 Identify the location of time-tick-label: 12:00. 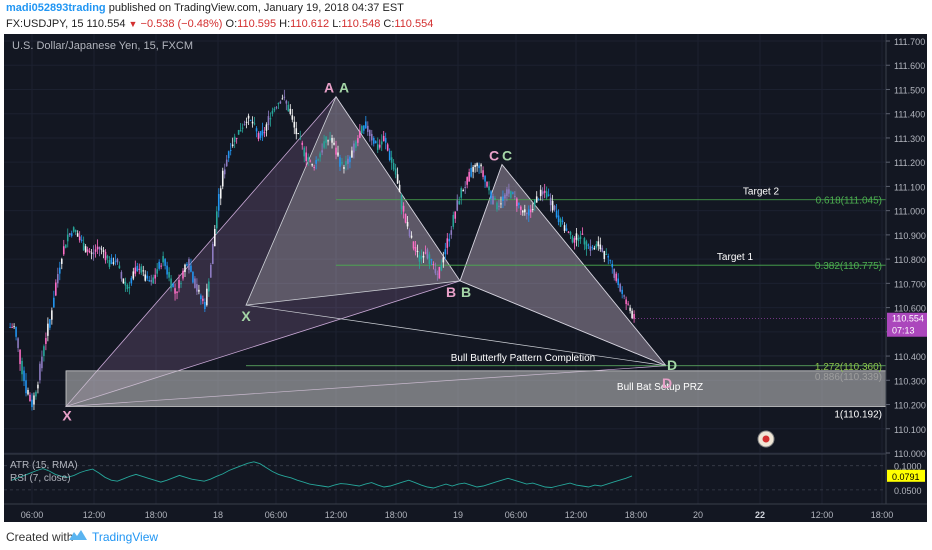
(822, 515).